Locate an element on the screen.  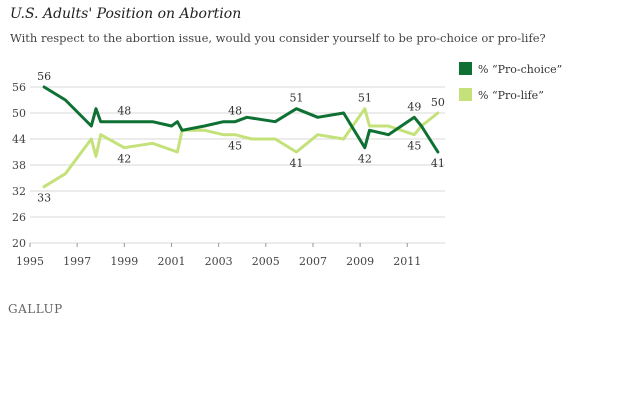
y-tick-label: 26 is located at coordinates (19, 217).